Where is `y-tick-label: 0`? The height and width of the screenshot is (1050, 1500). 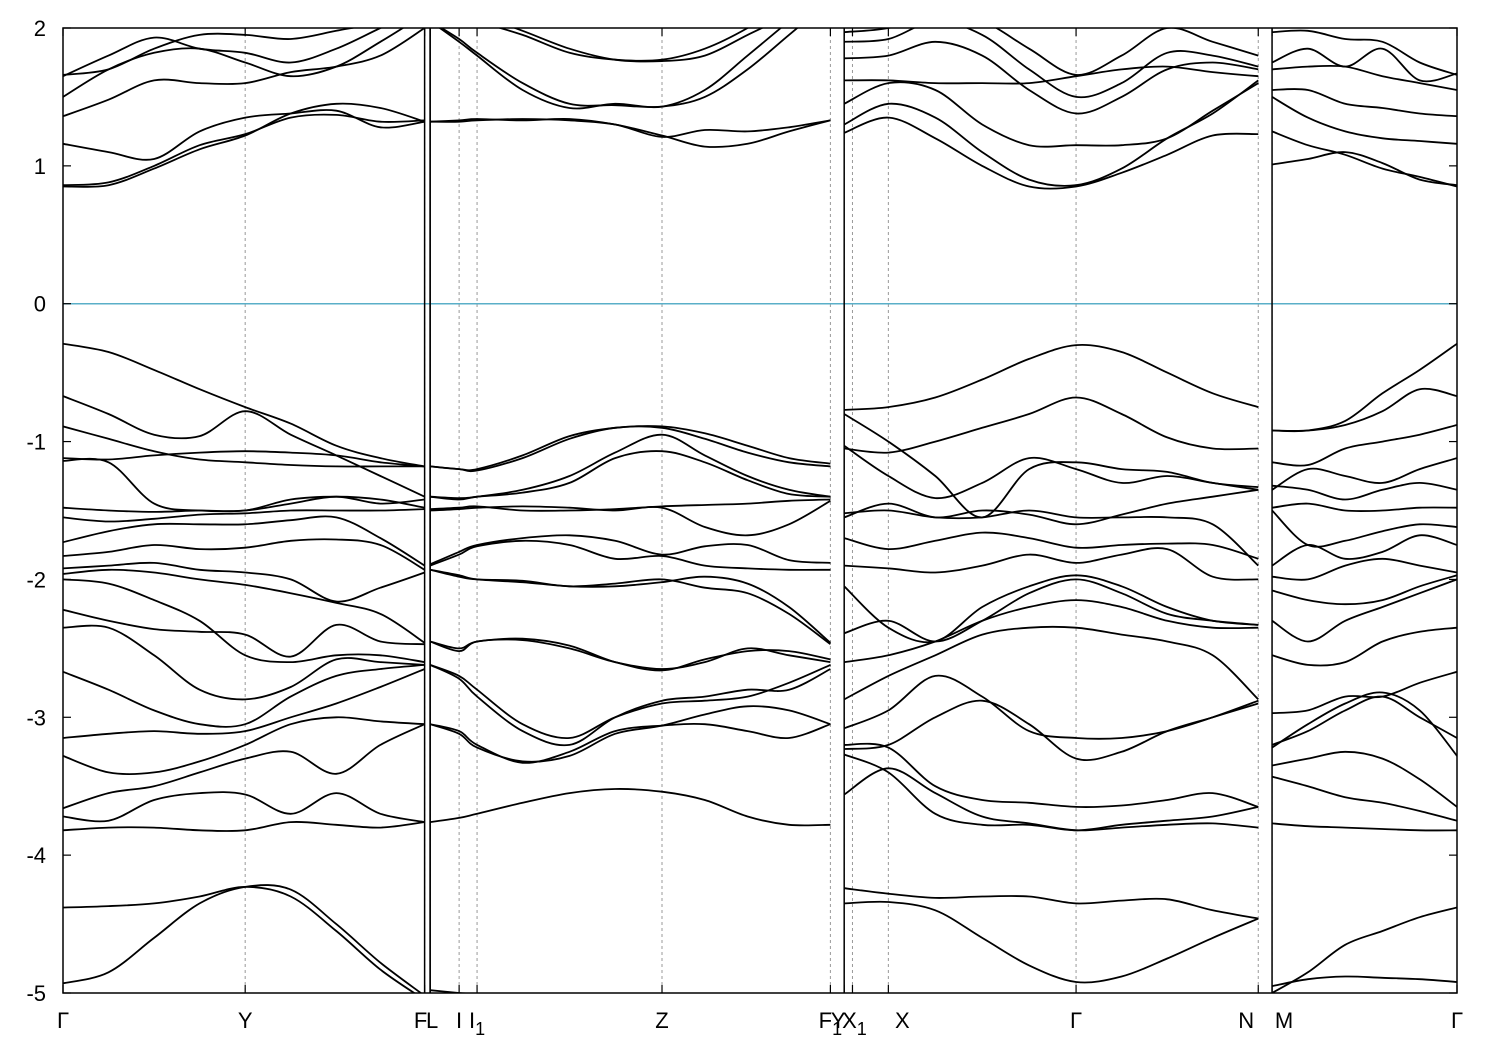
y-tick-label: 0 is located at coordinates (40, 304).